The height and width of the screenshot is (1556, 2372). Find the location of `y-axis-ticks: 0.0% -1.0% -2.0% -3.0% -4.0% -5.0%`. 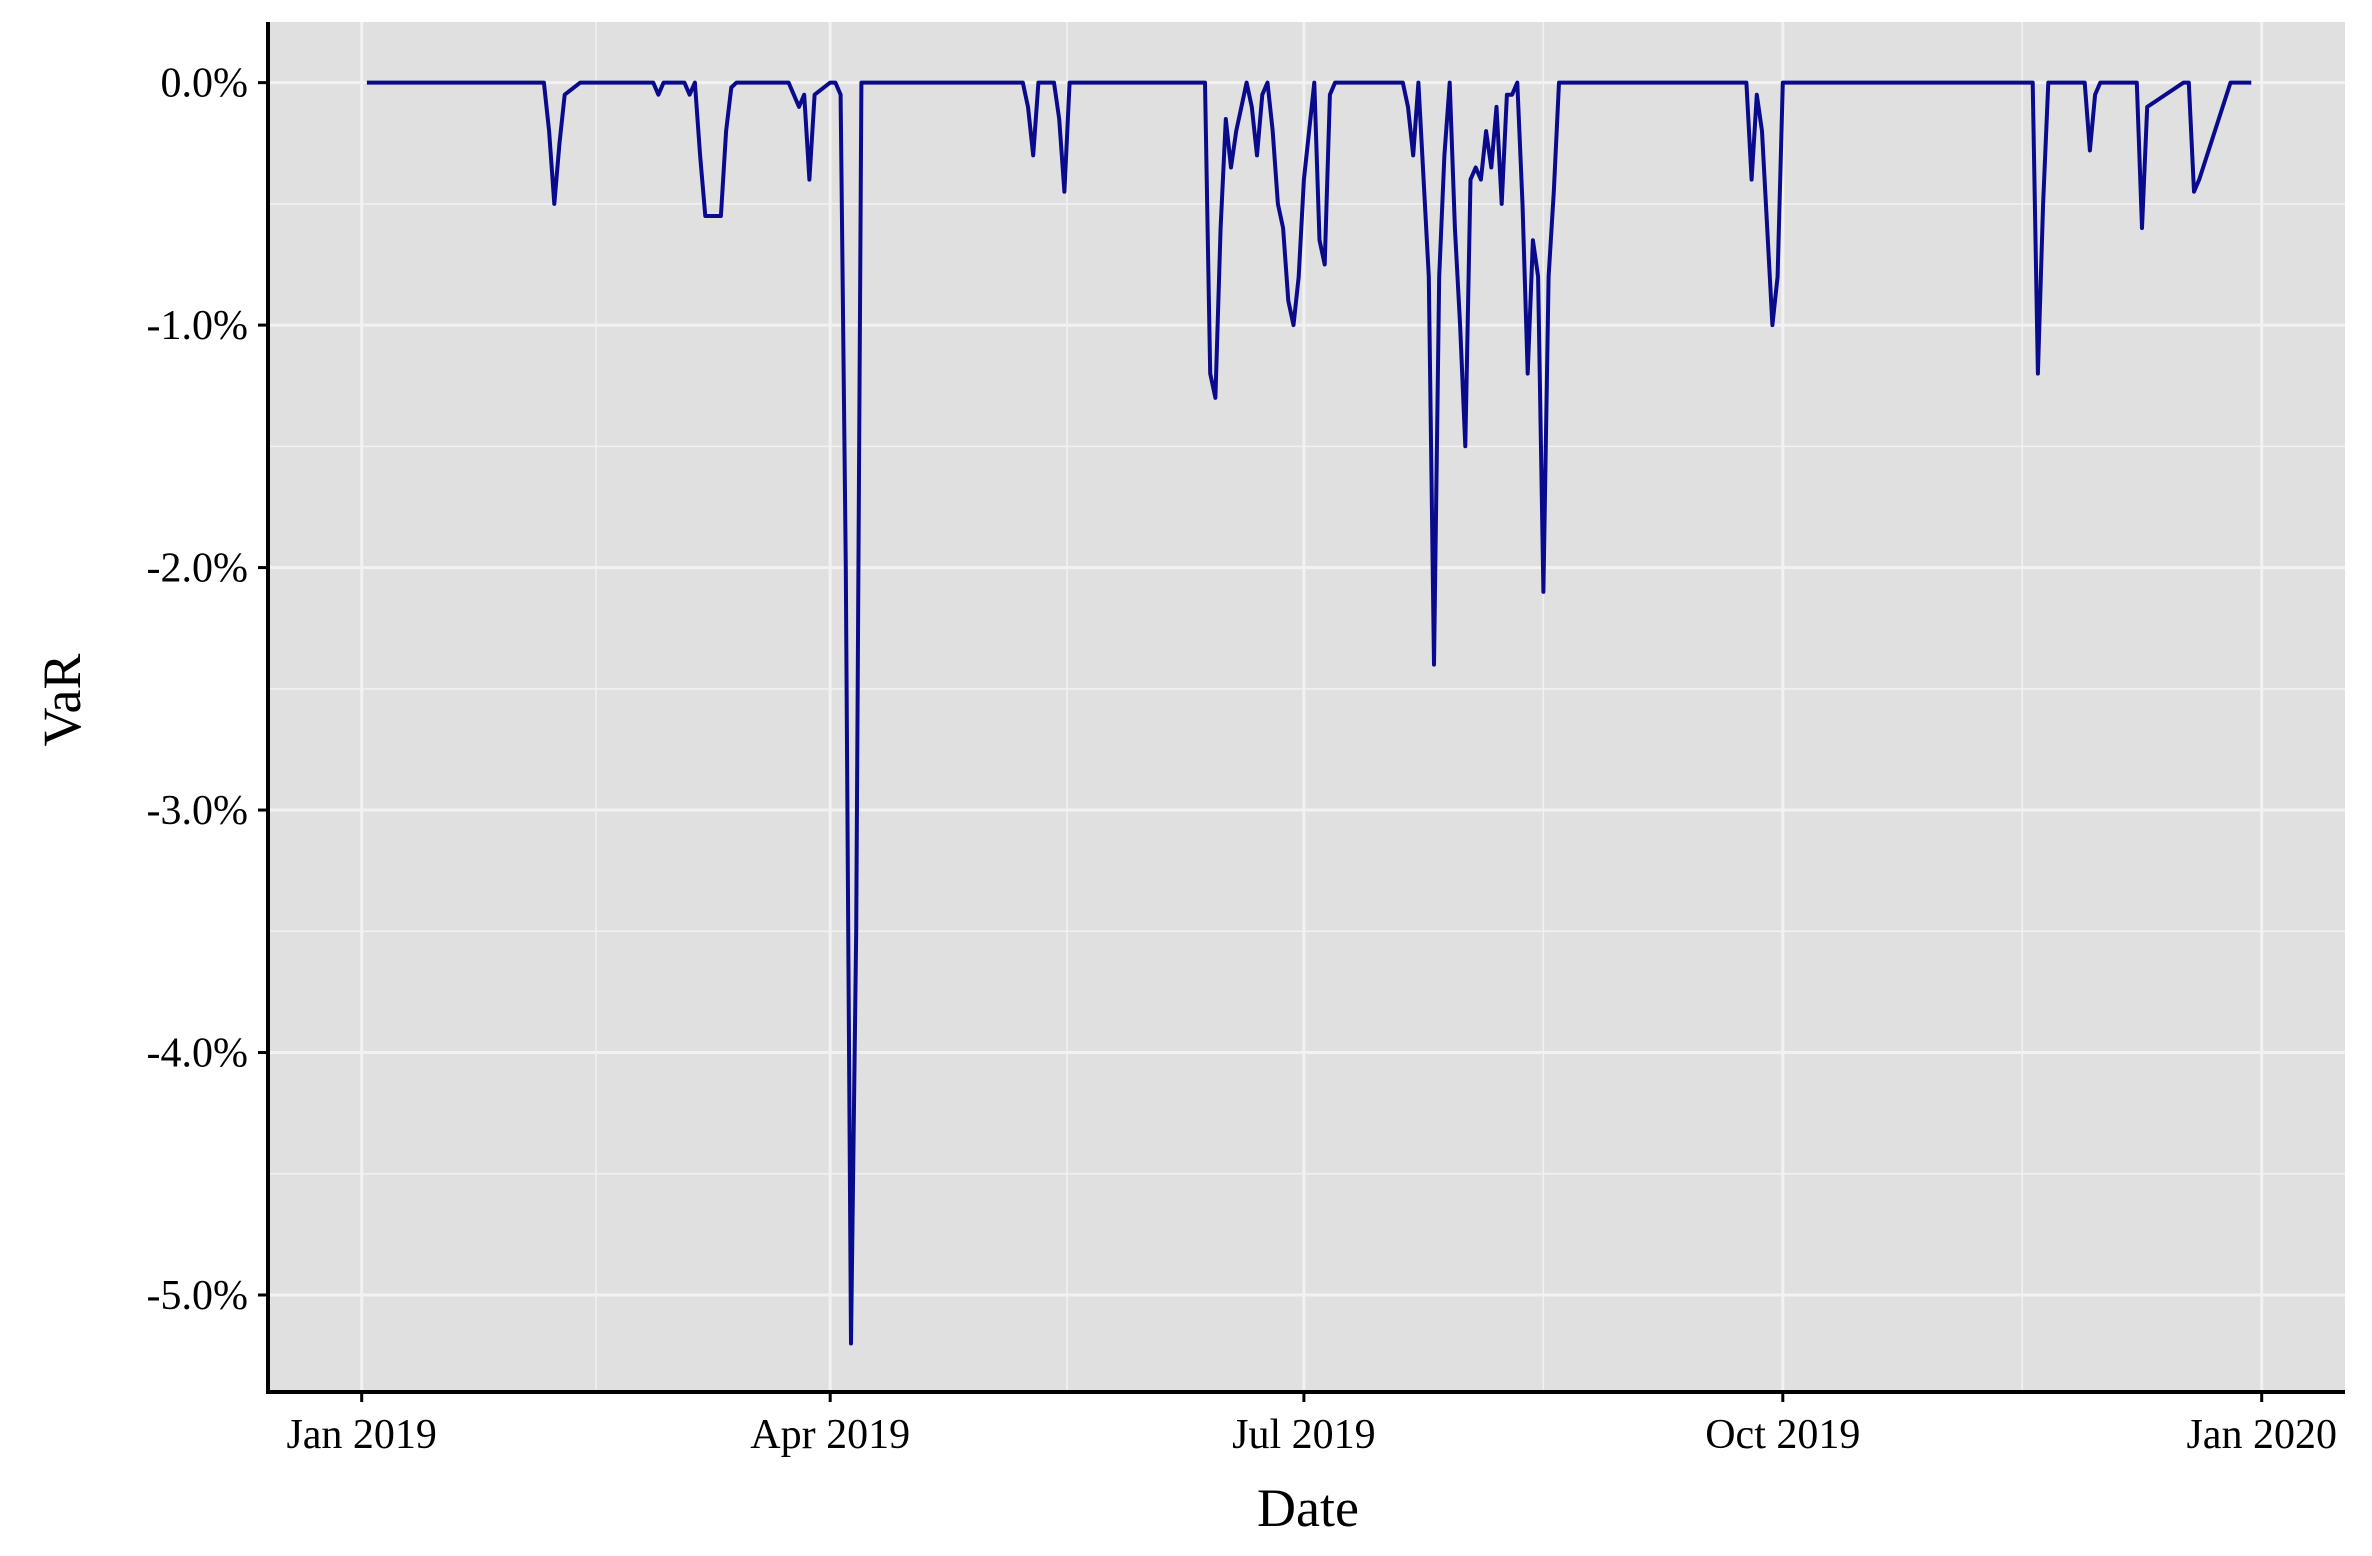

y-axis-ticks: 0.0% -1.0% -2.0% -3.0% -4.0% -5.0% is located at coordinates (207, 690).